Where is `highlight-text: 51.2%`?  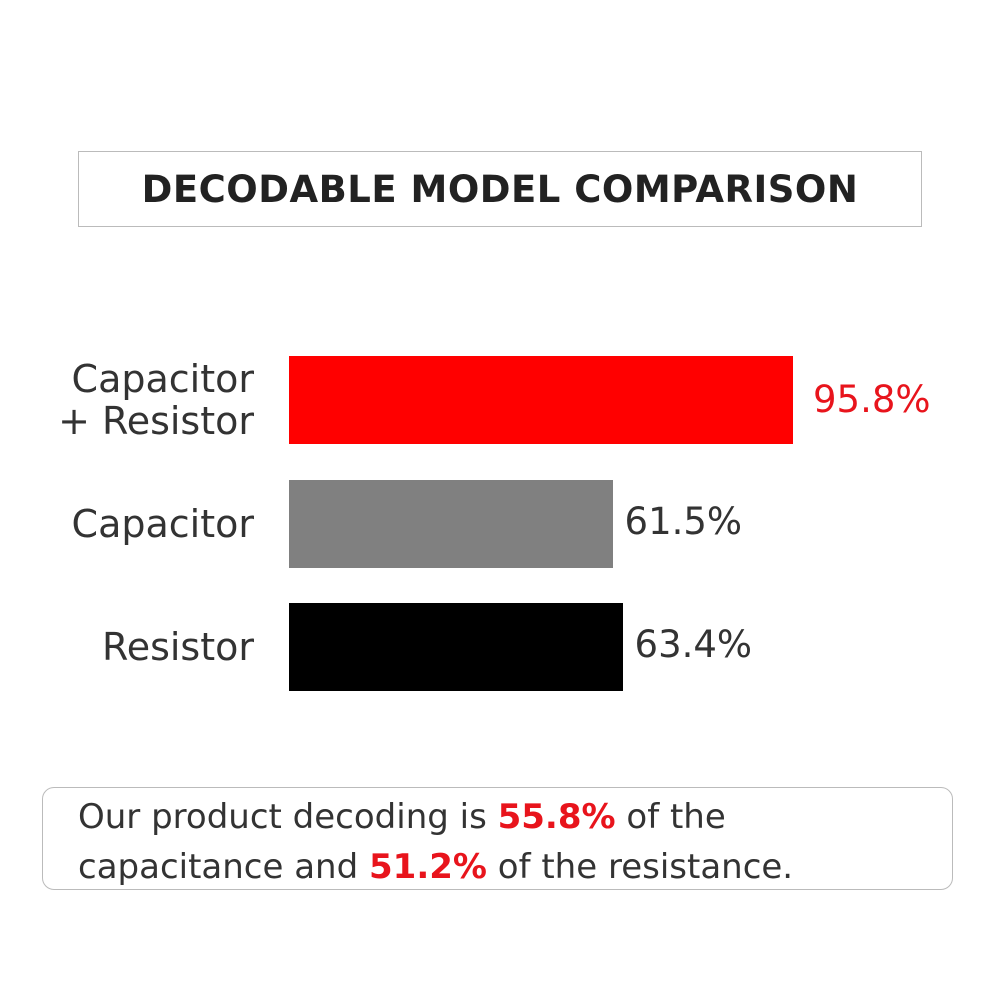 highlight-text: 51.2% is located at coordinates (428, 867).